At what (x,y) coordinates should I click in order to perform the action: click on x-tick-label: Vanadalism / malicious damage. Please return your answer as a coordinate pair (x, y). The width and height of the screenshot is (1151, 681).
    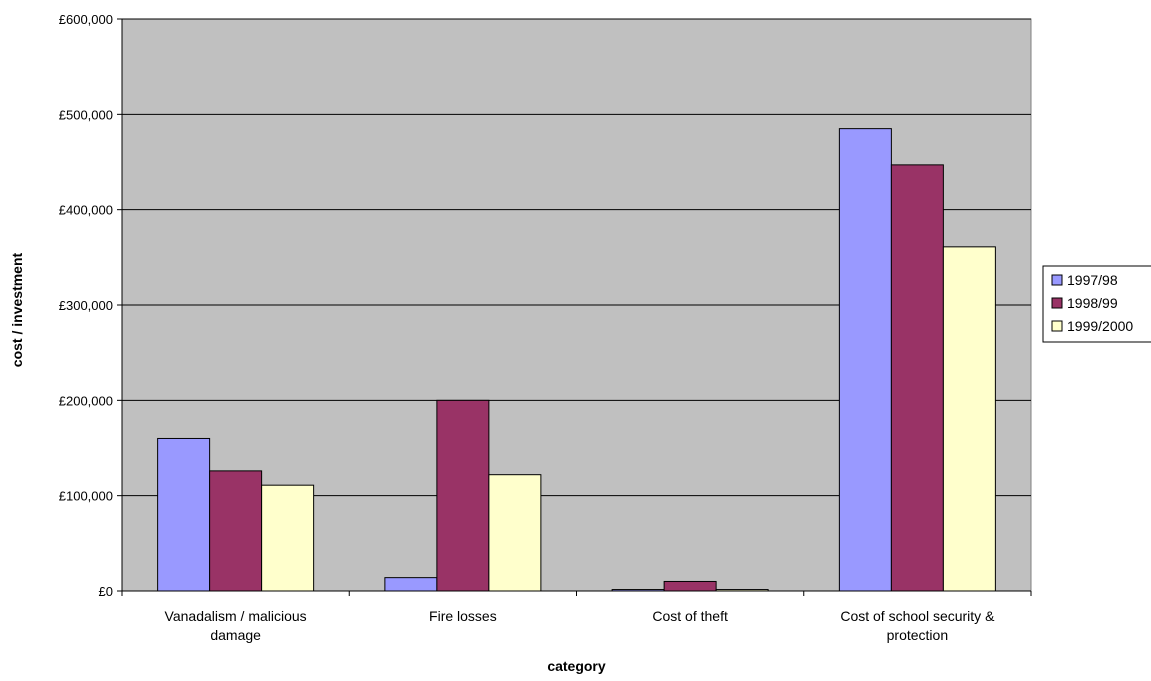
    Looking at the image, I should click on (236, 625).